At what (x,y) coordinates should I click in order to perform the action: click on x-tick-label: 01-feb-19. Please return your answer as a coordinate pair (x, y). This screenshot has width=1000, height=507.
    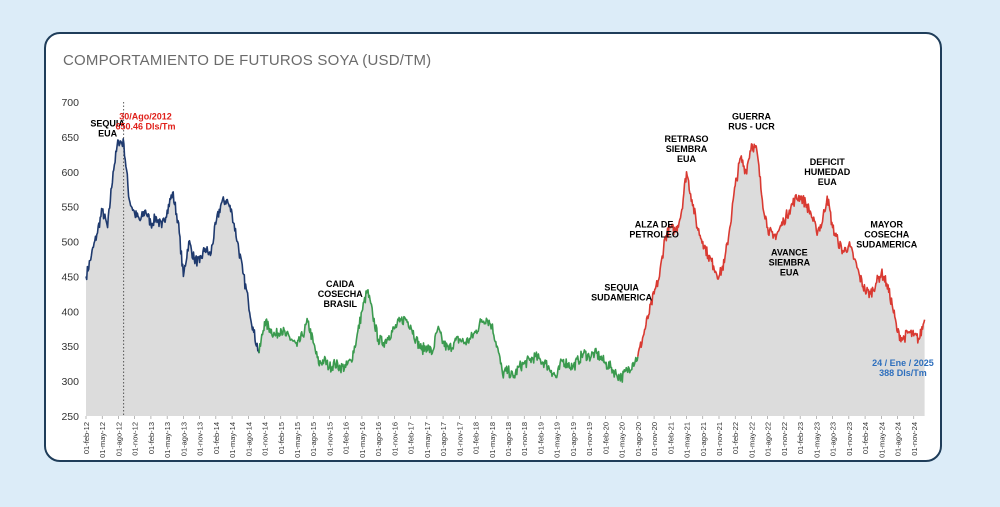
    Looking at the image, I should click on (540, 438).